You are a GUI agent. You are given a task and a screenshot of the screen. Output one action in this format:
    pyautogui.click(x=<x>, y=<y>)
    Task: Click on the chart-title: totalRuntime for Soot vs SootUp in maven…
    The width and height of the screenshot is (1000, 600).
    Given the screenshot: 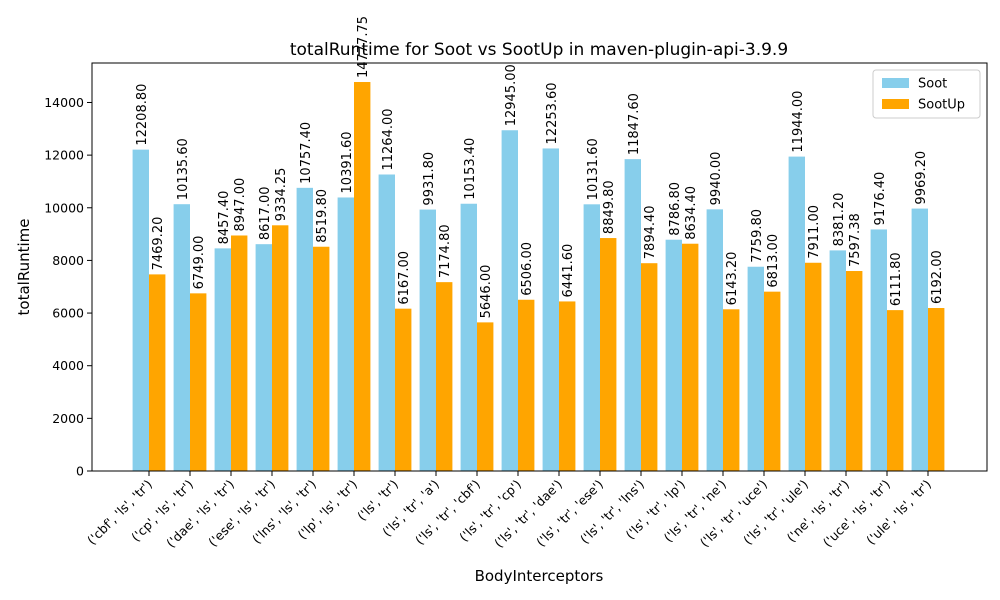 What is the action you would take?
    pyautogui.click(x=539, y=50)
    